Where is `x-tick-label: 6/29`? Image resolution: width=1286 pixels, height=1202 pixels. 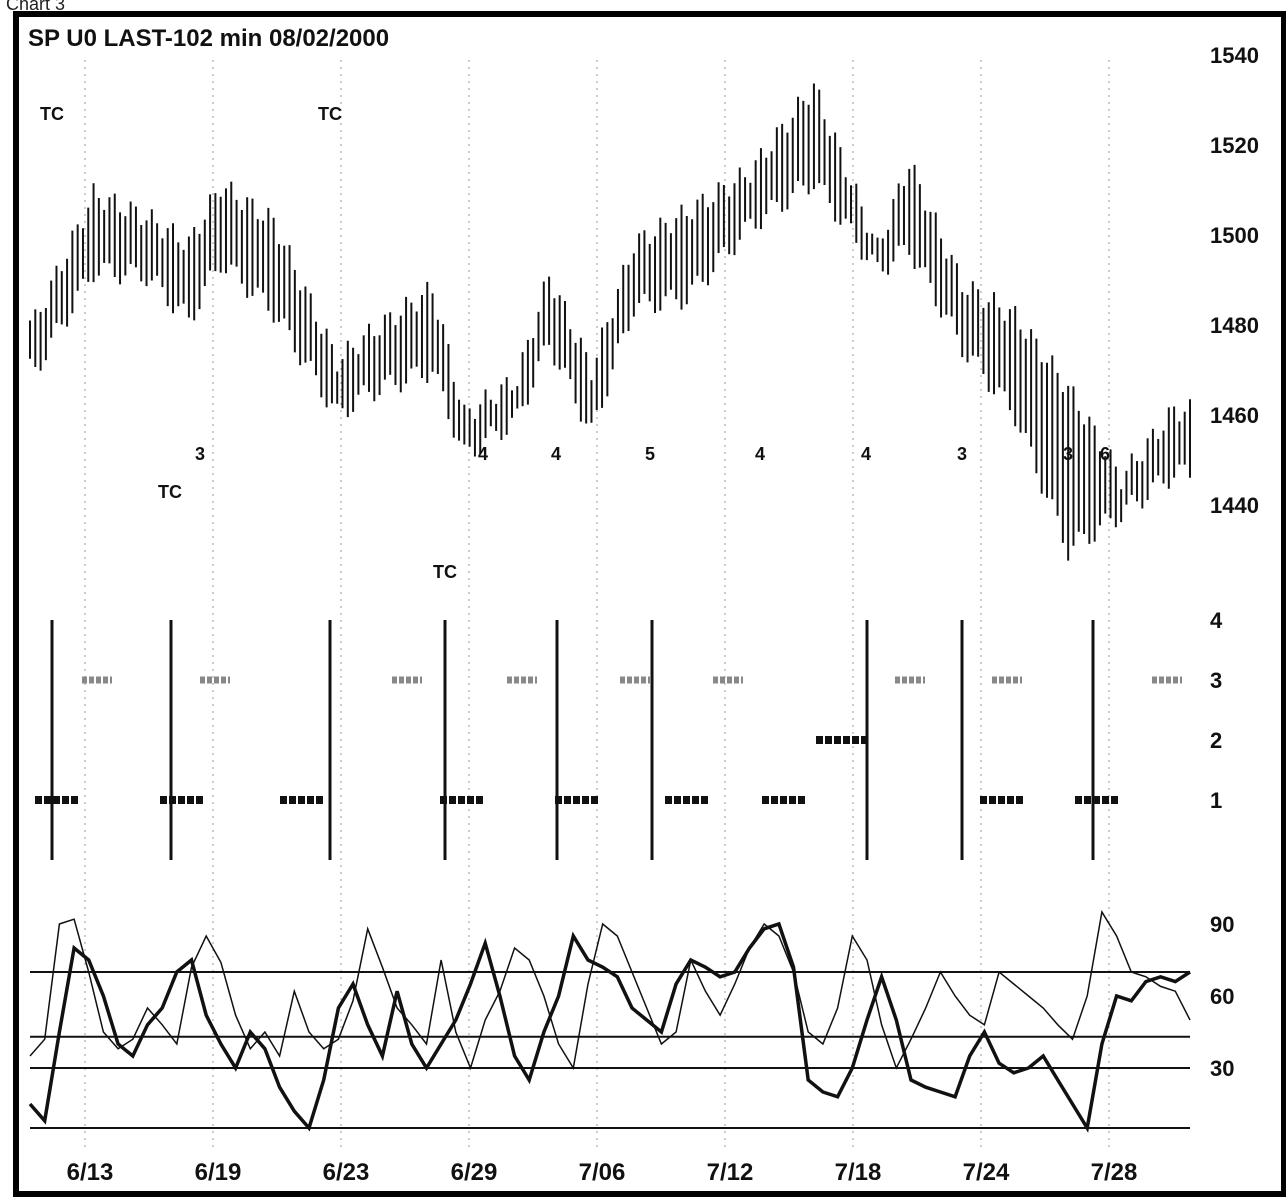
x-tick-label: 6/29 is located at coordinates (474, 1172).